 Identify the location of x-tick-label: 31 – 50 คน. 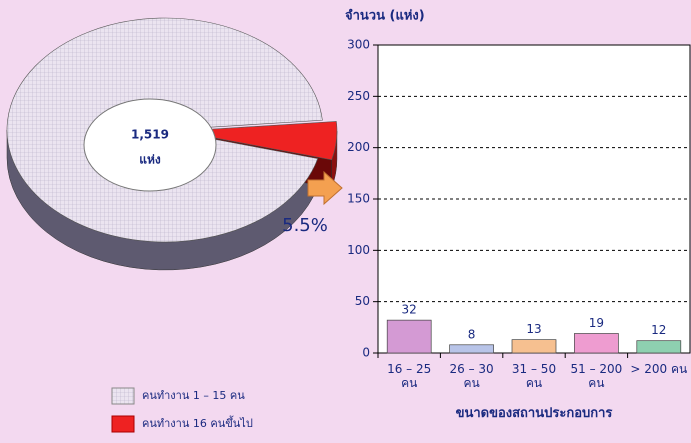
(534, 376).